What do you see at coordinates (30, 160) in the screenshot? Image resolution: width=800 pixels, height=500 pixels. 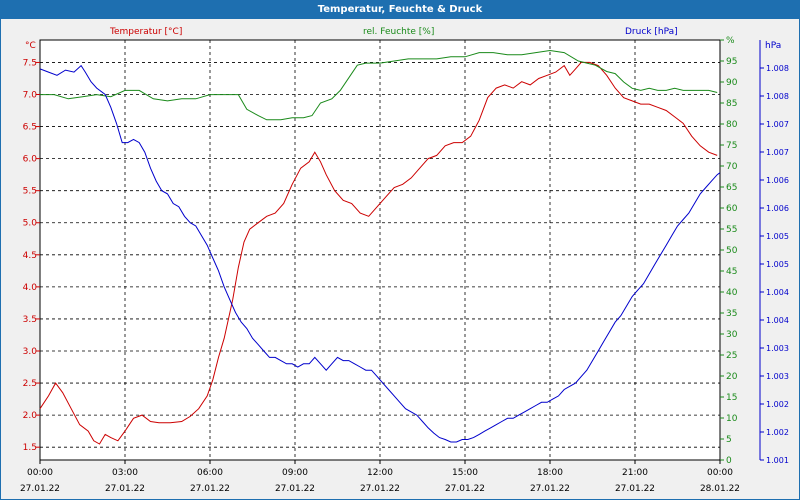 I see `temperature-tick-label: 6.0` at bounding box center [30, 160].